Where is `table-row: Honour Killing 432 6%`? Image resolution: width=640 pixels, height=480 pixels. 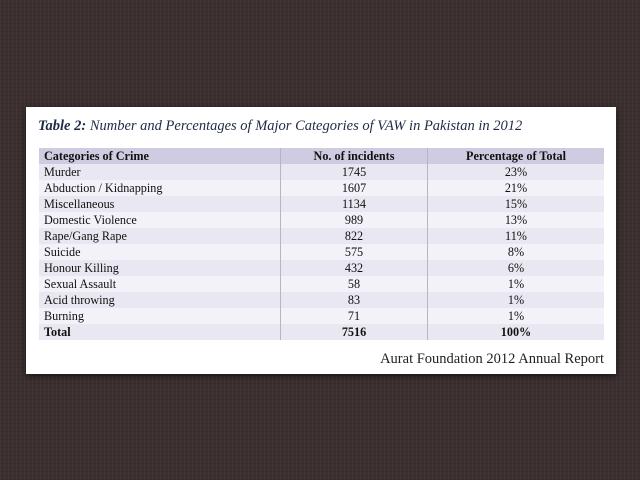 table-row: Honour Killing 432 6% is located at coordinates (321, 268).